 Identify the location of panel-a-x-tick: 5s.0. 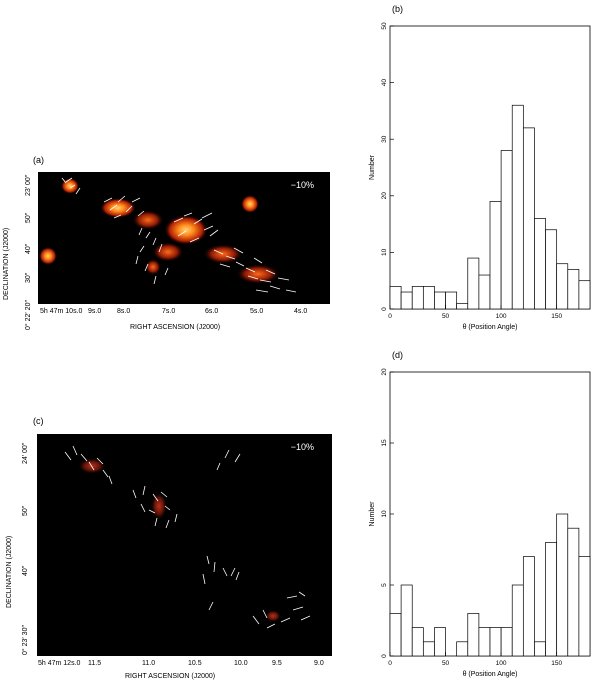
(257, 311).